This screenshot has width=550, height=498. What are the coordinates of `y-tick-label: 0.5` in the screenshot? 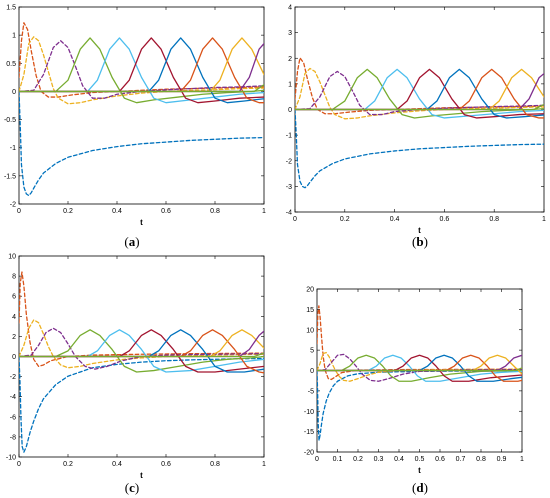 It's located at (11, 64).